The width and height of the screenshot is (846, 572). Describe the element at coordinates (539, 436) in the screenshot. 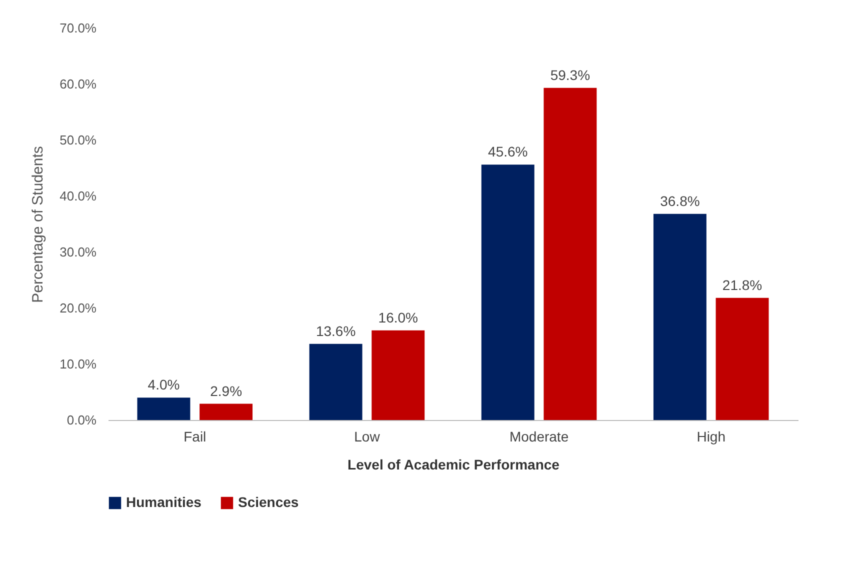

I see `x-tick-label: Moderate` at that location.